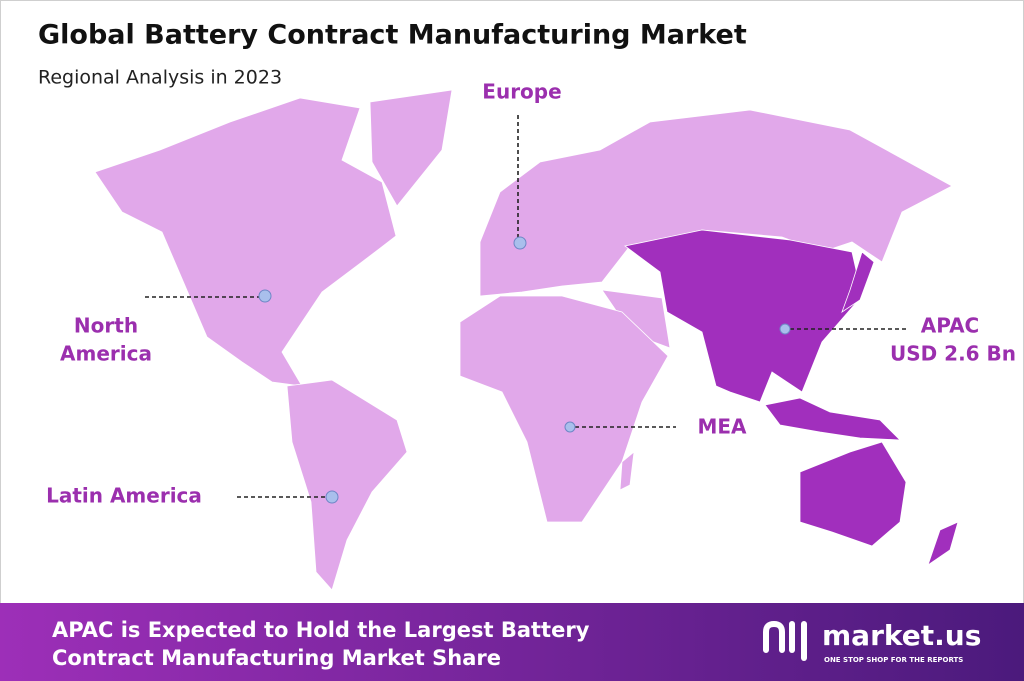 The image size is (1024, 681). What do you see at coordinates (858, 282) in the screenshot?
I see `japan` at bounding box center [858, 282].